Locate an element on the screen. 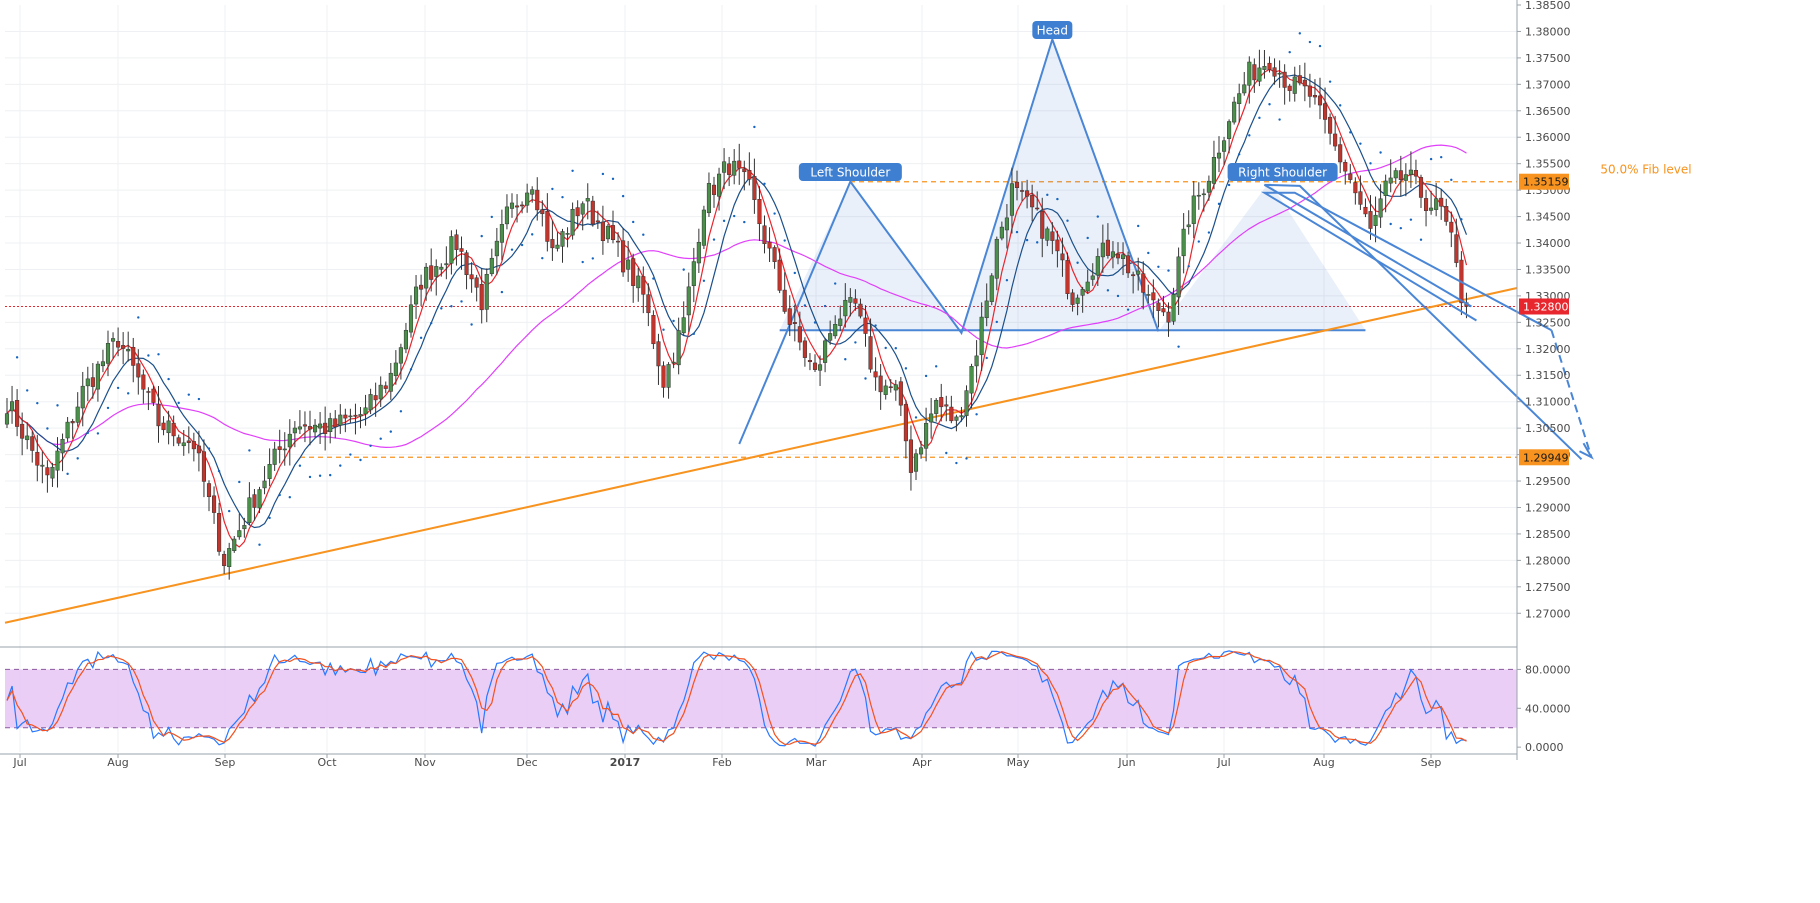 The width and height of the screenshot is (1820, 903). price-tick-label: 1.38000 is located at coordinates (1548, 31).